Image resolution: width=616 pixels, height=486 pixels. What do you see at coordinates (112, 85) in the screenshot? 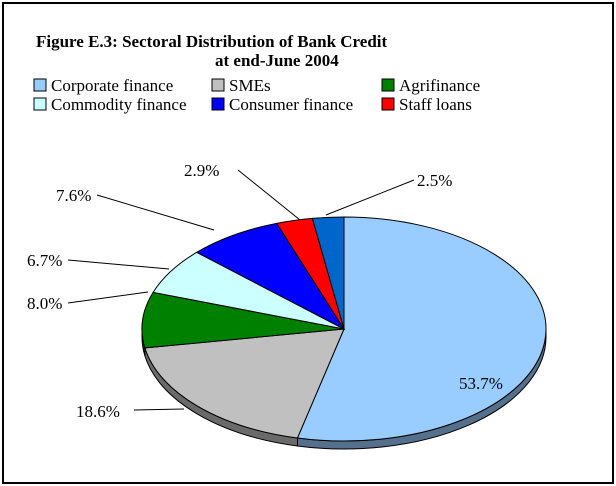
I see `legend-label-corporate-finance: Corporate finance` at bounding box center [112, 85].